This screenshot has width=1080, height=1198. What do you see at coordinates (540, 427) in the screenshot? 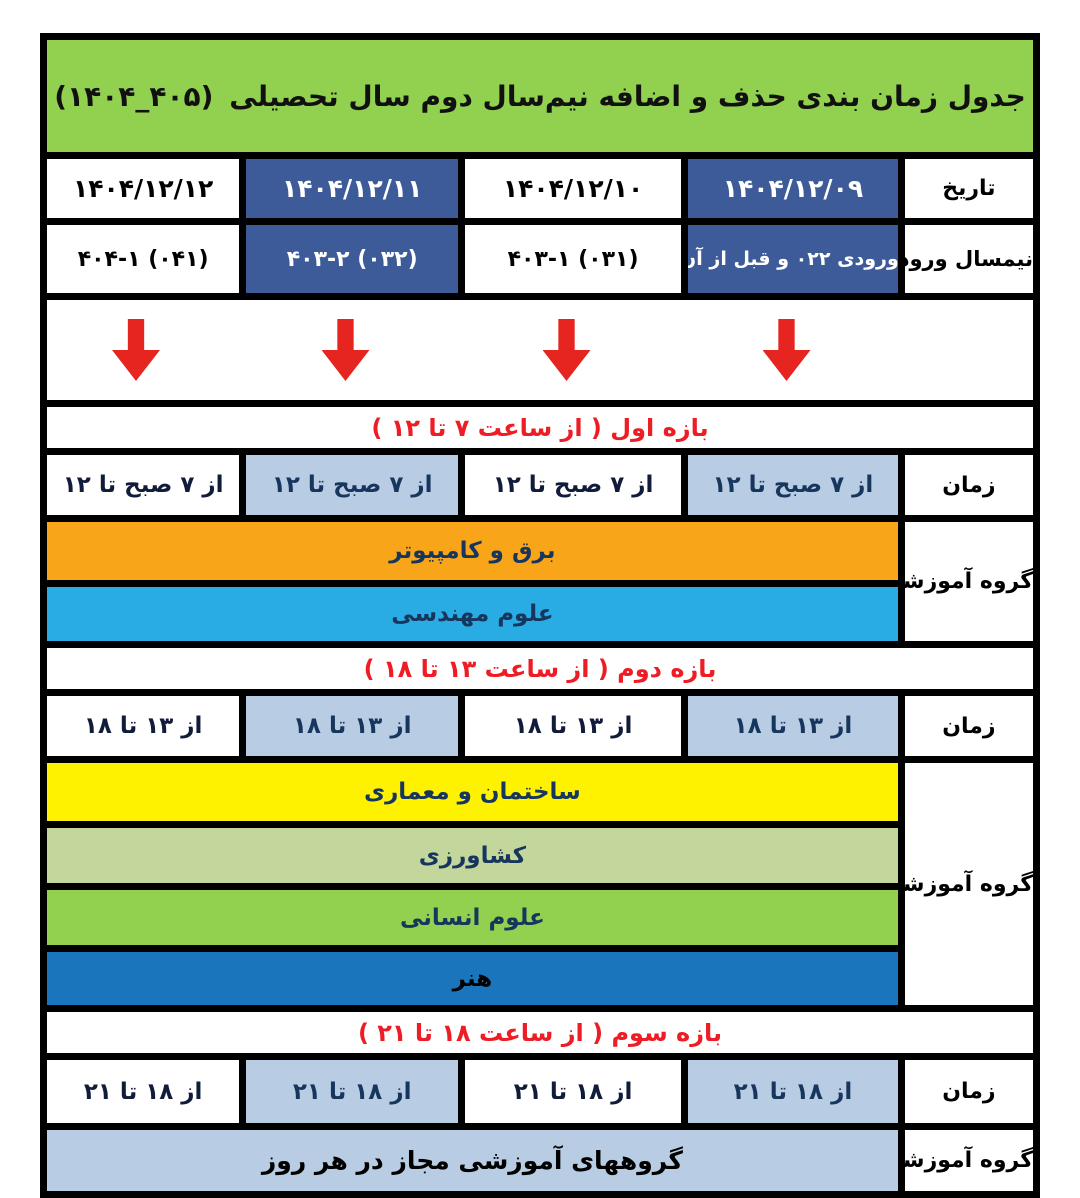
I see `period-1-header: بازه اول ( از ساعت ۷ تا ۱۲ )` at bounding box center [540, 427].